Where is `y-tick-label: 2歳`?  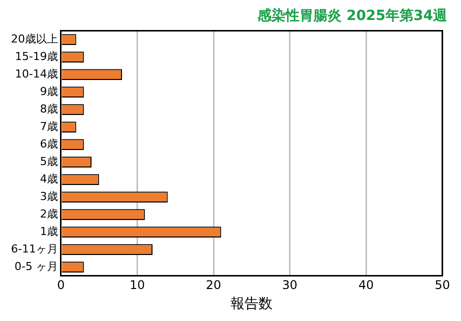
y-tick-label: 2歳 is located at coordinates (49, 213).